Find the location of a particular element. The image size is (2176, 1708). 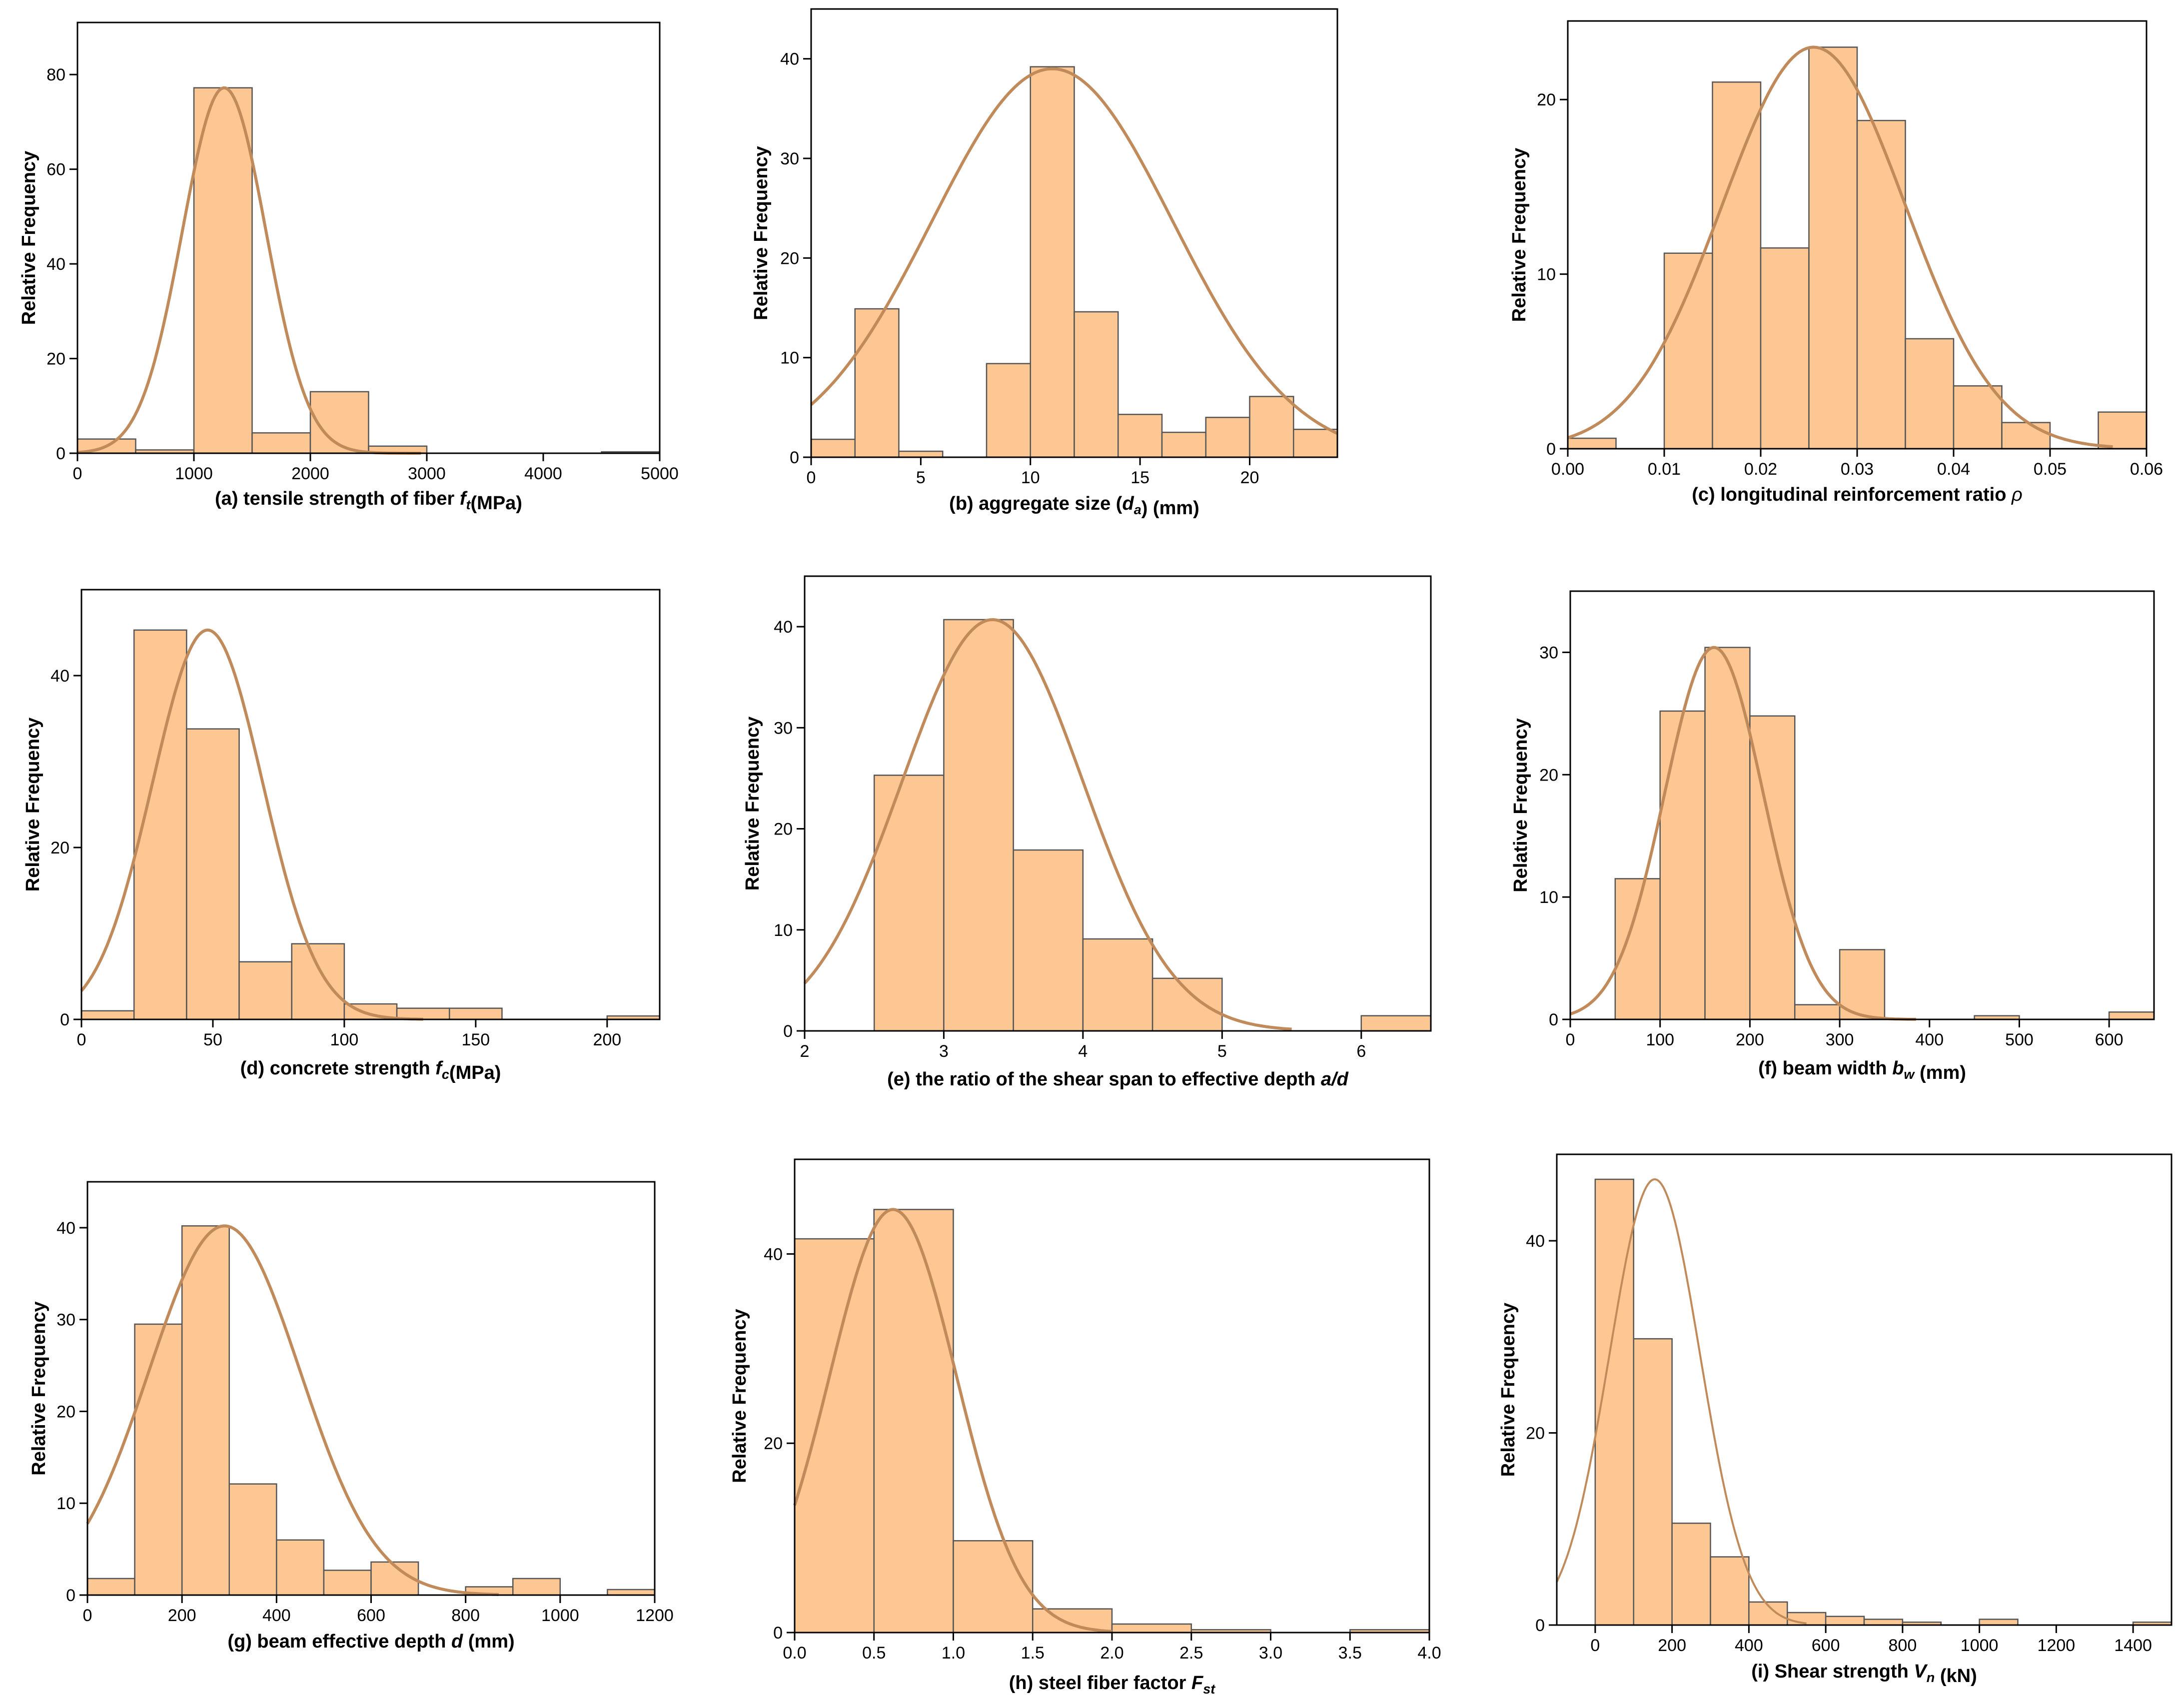

x-tick-label: 0.00 is located at coordinates (1567, 469).